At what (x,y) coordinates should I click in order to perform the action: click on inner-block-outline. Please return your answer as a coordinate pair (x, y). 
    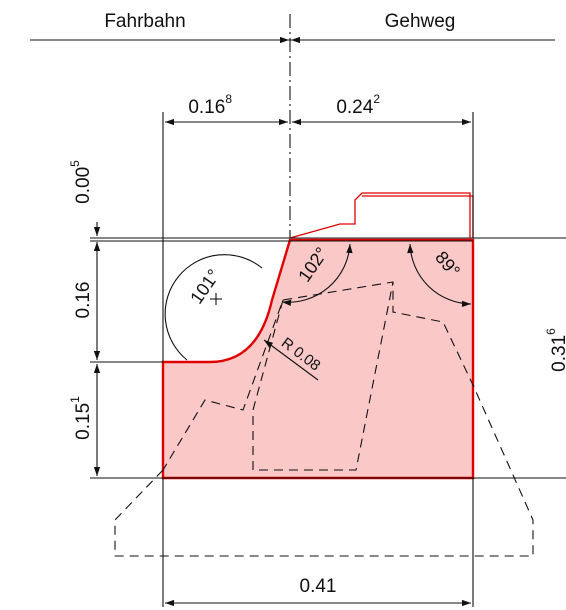
    Looking at the image, I should click on (323, 376).